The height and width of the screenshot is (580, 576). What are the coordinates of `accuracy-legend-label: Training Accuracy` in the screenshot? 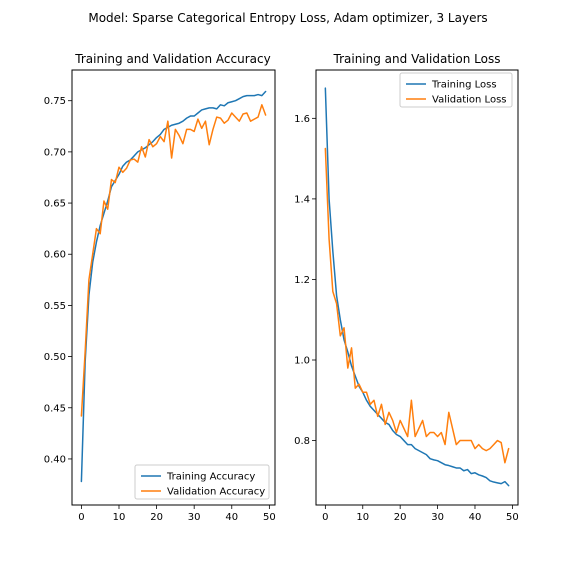 It's located at (210, 477).